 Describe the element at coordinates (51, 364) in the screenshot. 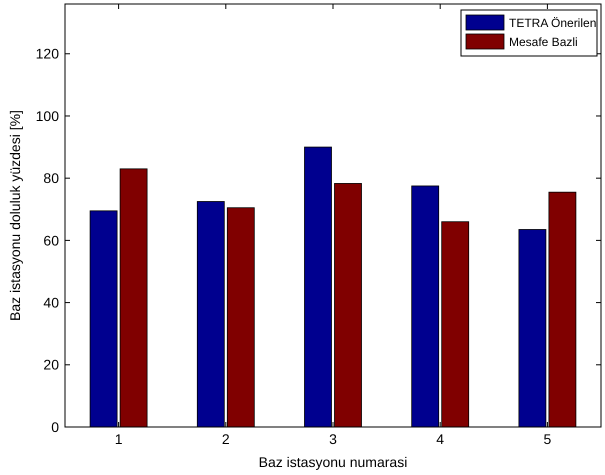

I see `y-tick-label: 20` at that location.